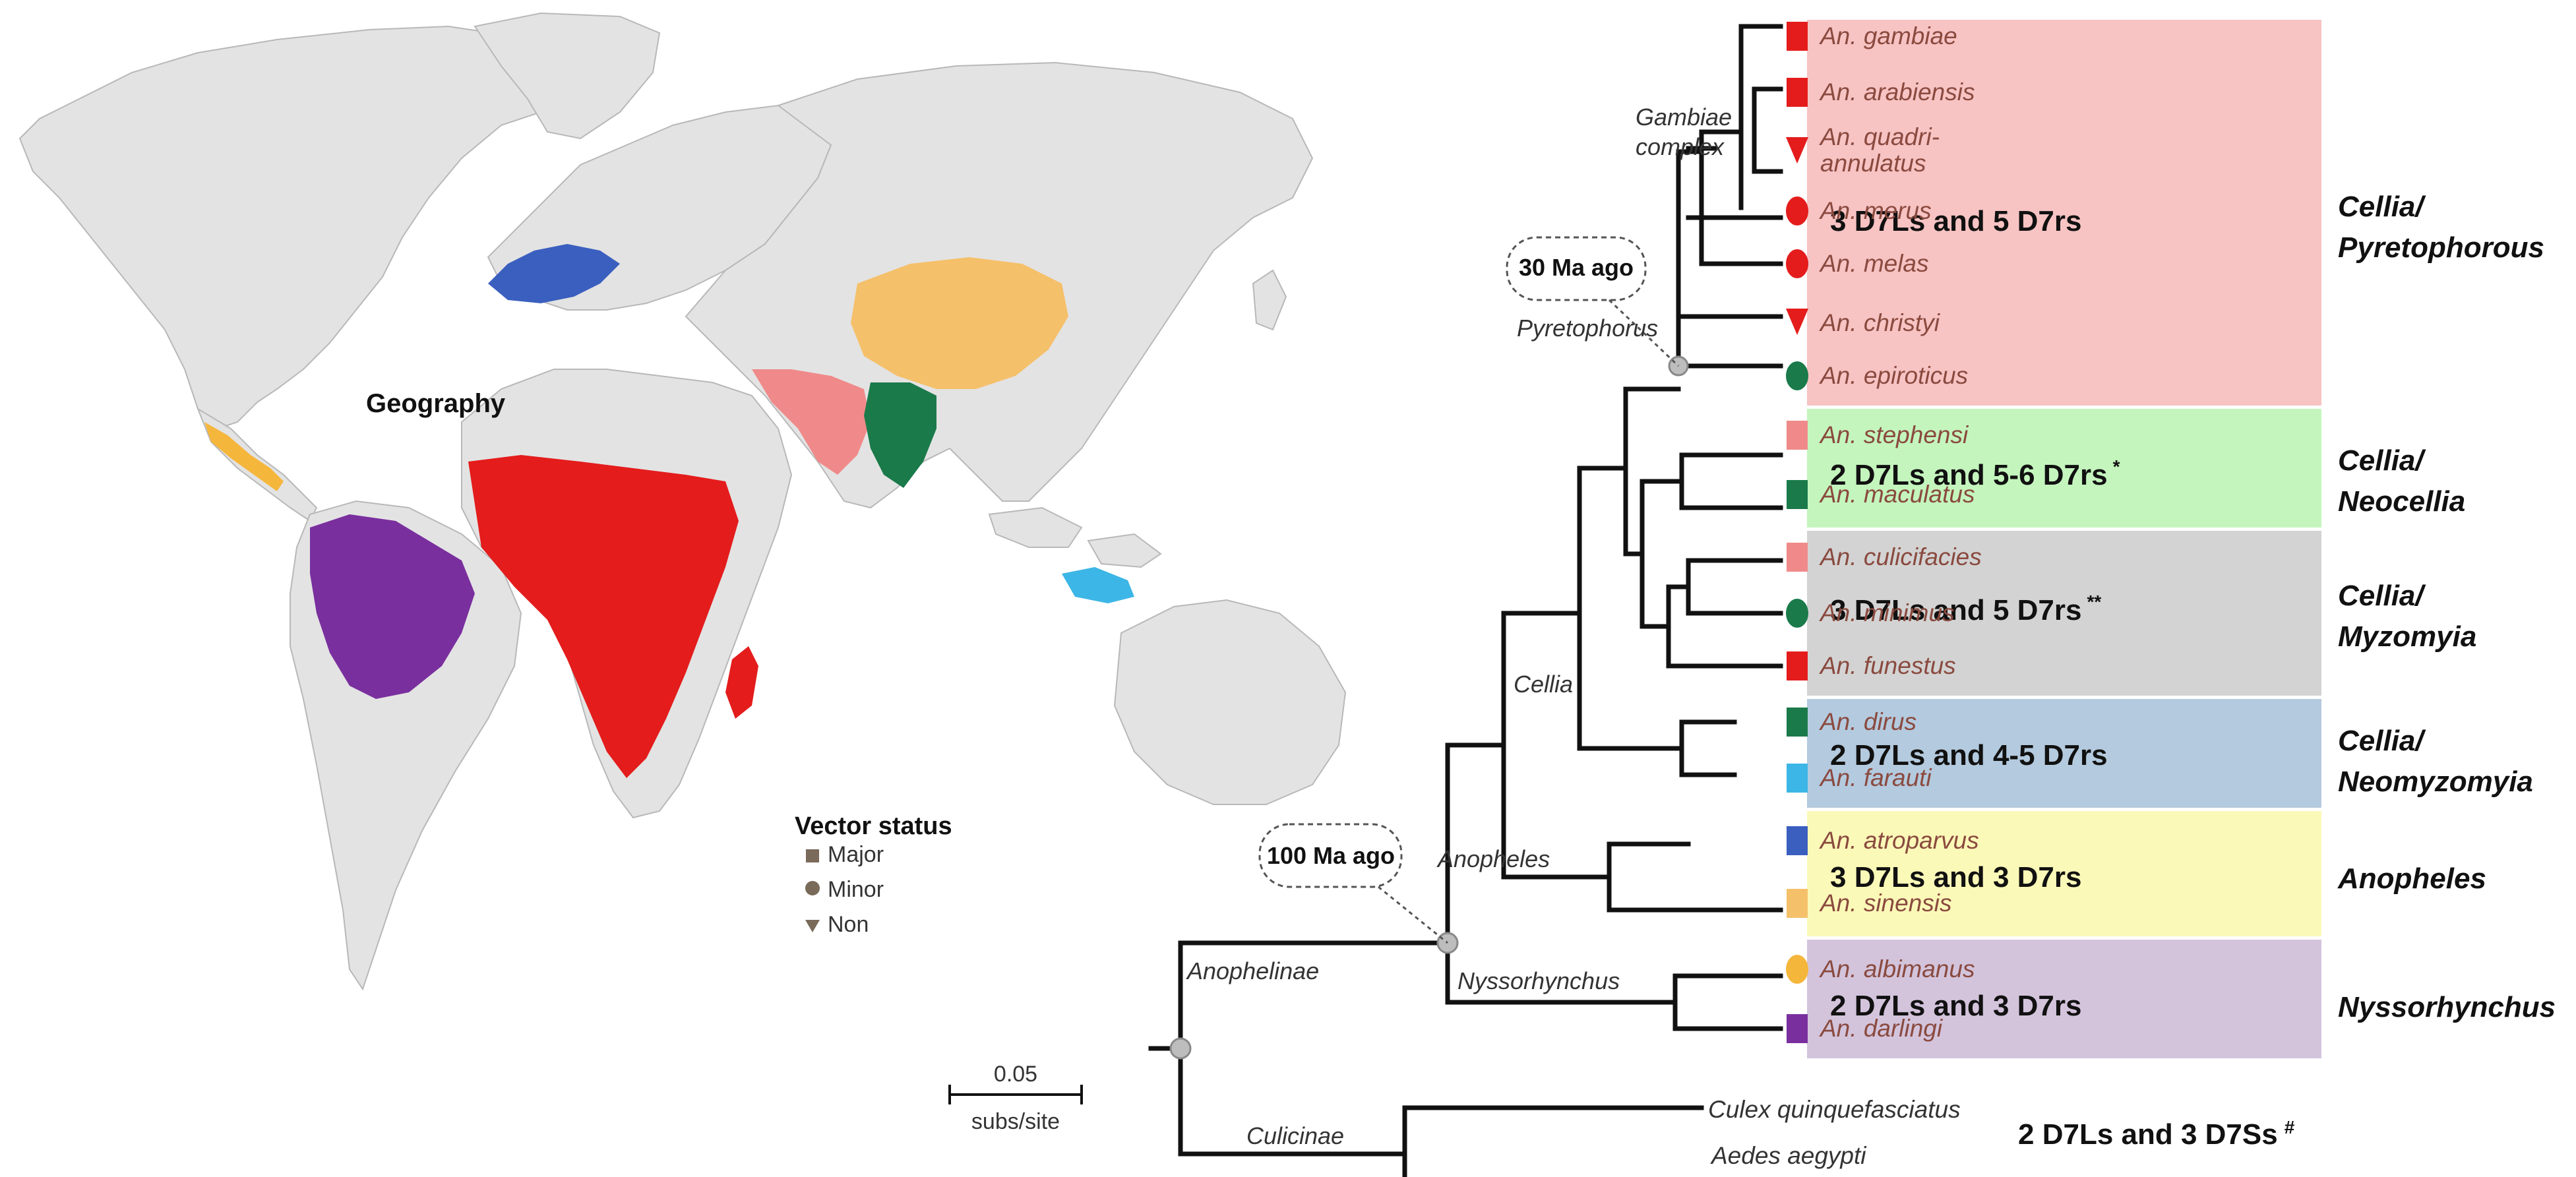 The height and width of the screenshot is (1177, 2576). I want to click on region-amazon, so click(392, 606).